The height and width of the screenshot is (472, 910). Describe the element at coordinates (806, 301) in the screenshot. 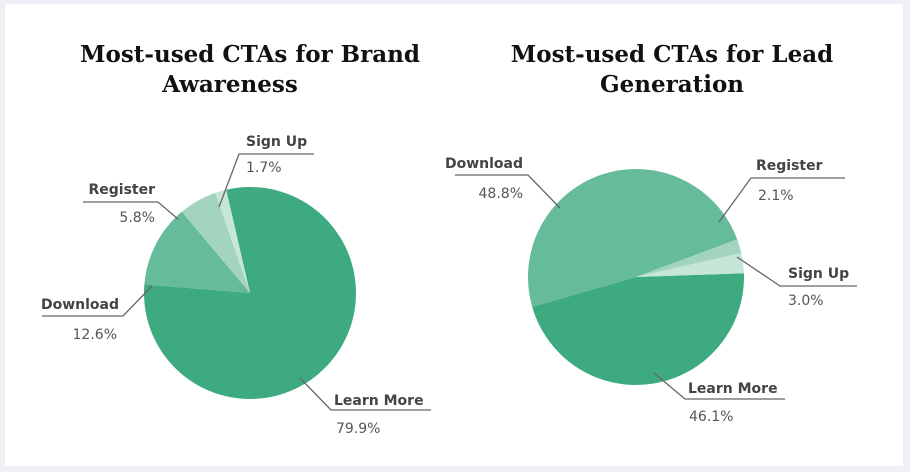

I see `value-sign-up: 3.0%` at that location.